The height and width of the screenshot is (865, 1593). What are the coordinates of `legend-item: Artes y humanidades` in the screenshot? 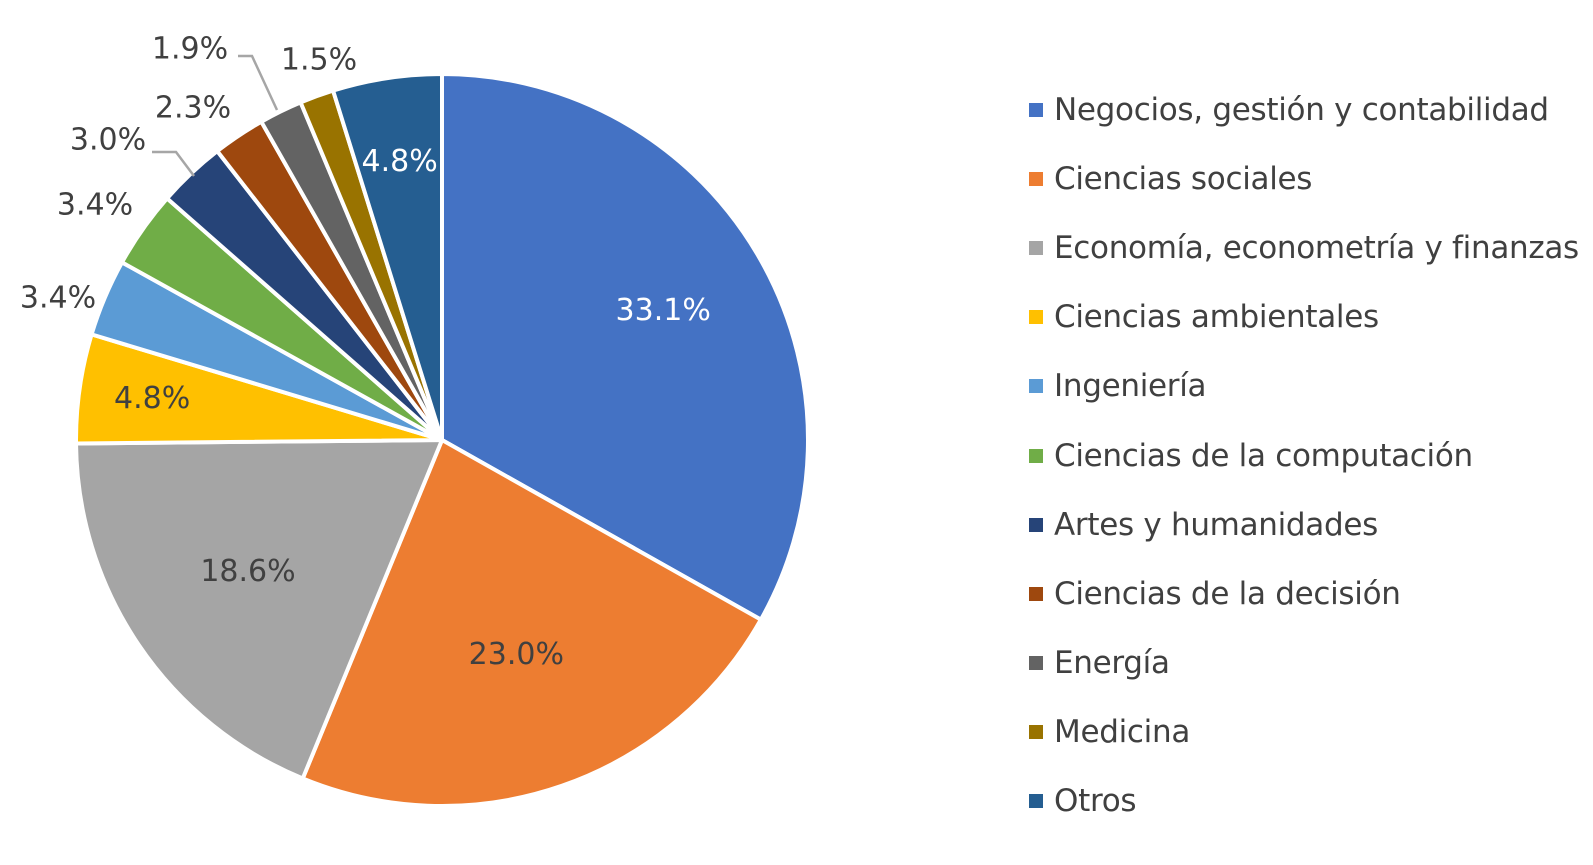 It's located at (1304, 524).